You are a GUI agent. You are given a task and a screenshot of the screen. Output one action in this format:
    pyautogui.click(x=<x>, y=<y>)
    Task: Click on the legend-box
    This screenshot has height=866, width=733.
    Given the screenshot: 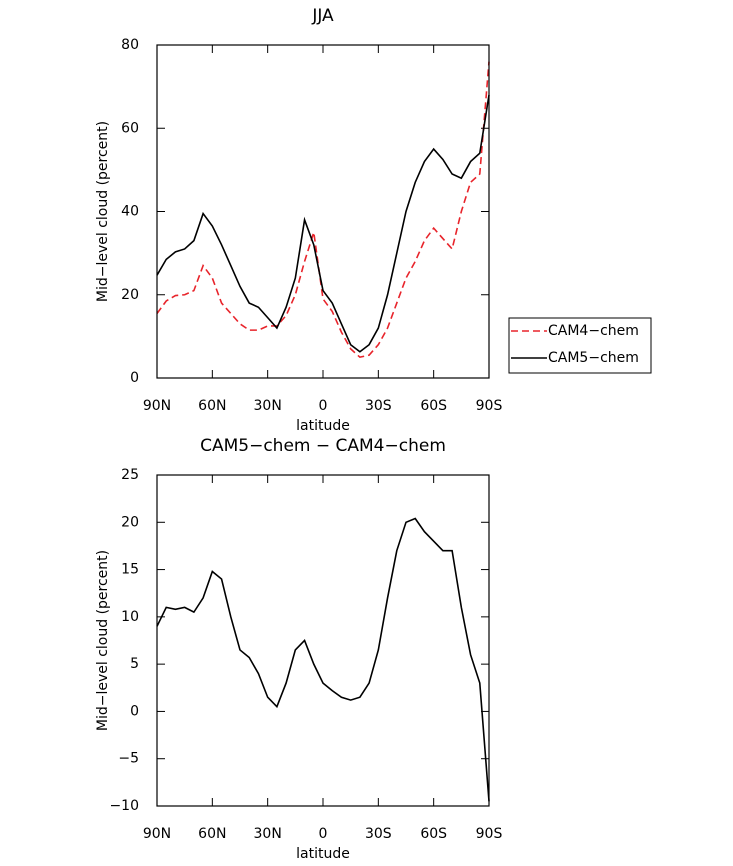 What is the action you would take?
    pyautogui.click(x=580, y=345)
    